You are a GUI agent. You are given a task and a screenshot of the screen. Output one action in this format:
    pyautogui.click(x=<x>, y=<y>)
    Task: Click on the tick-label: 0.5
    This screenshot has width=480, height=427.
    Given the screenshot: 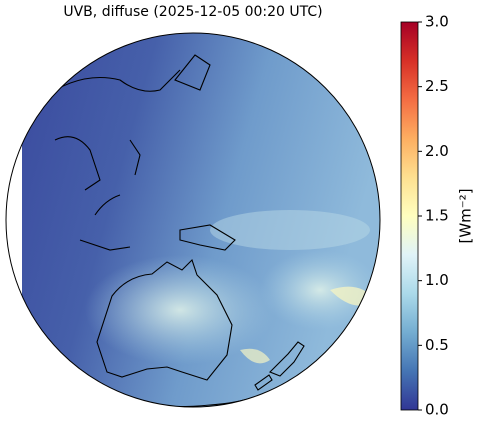 What is the action you would take?
    pyautogui.click(x=437, y=345)
    